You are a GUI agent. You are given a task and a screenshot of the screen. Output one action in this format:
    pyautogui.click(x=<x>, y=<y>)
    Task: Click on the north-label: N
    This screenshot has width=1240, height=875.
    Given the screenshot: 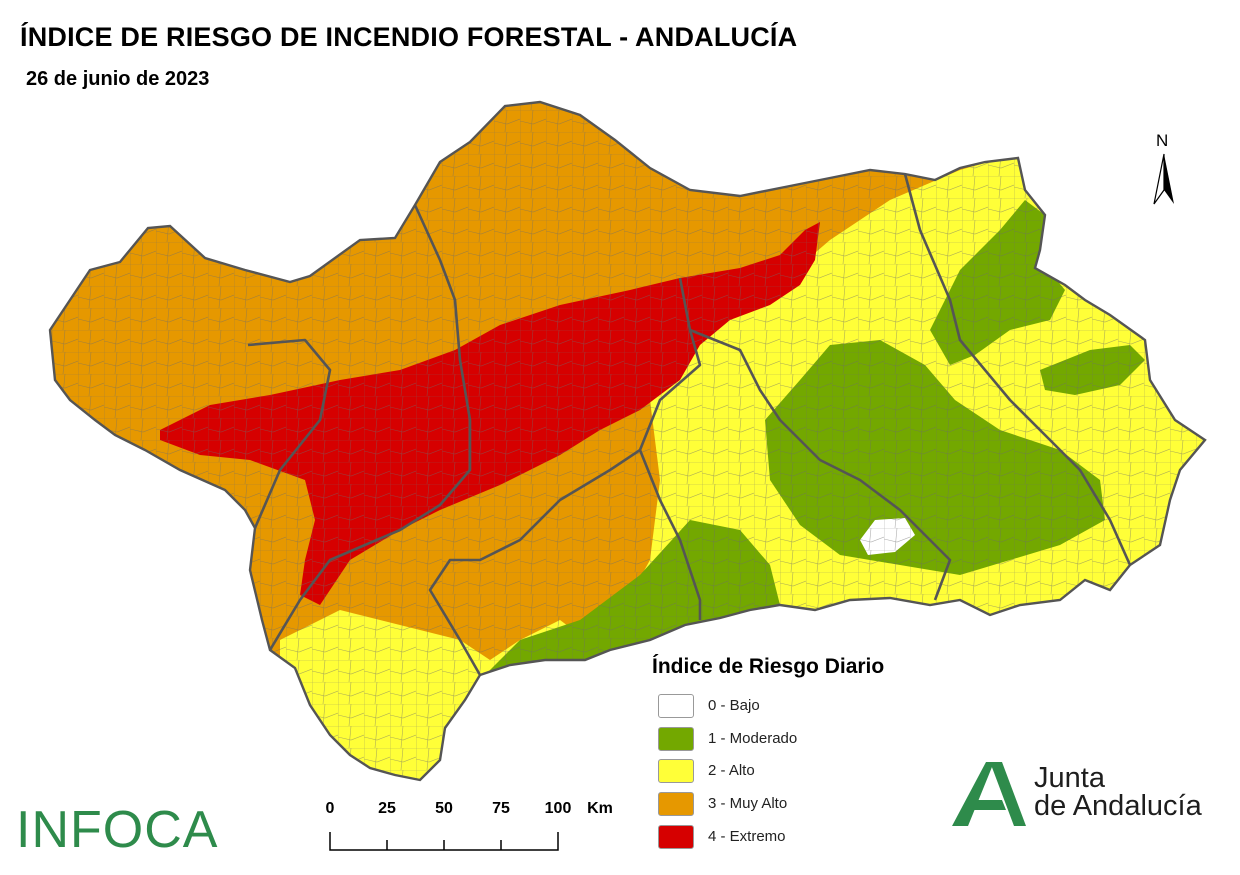 What is the action you would take?
    pyautogui.click(x=1162, y=140)
    